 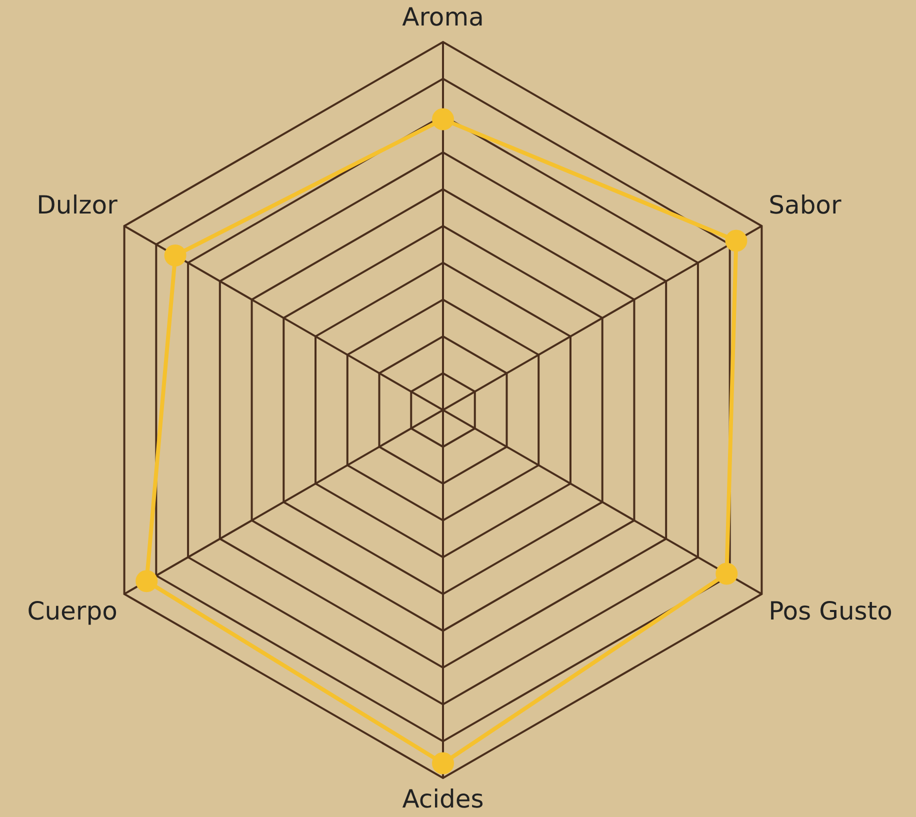 What do you see at coordinates (443, 799) in the screenshot?
I see `spoke-label: Acides` at bounding box center [443, 799].